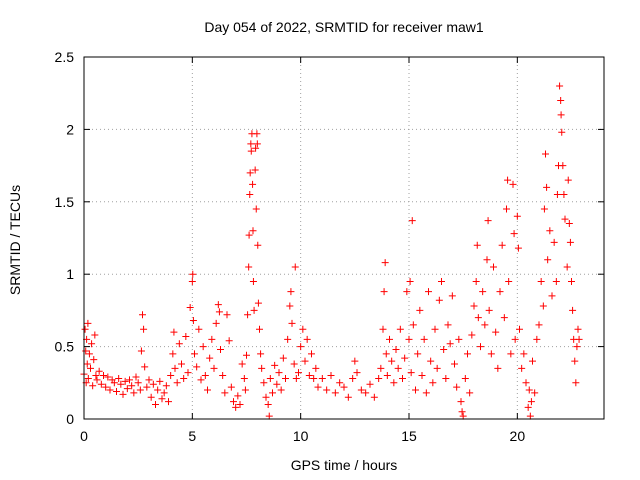 The image size is (640, 480). I want to click on y-tick-label: 0.5, so click(65, 347).